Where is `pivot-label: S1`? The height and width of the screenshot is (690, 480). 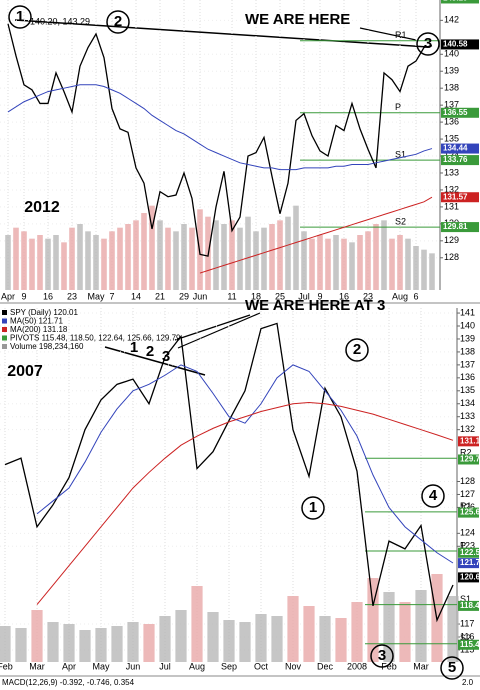
pivot-label: S1 is located at coordinates (400, 154).